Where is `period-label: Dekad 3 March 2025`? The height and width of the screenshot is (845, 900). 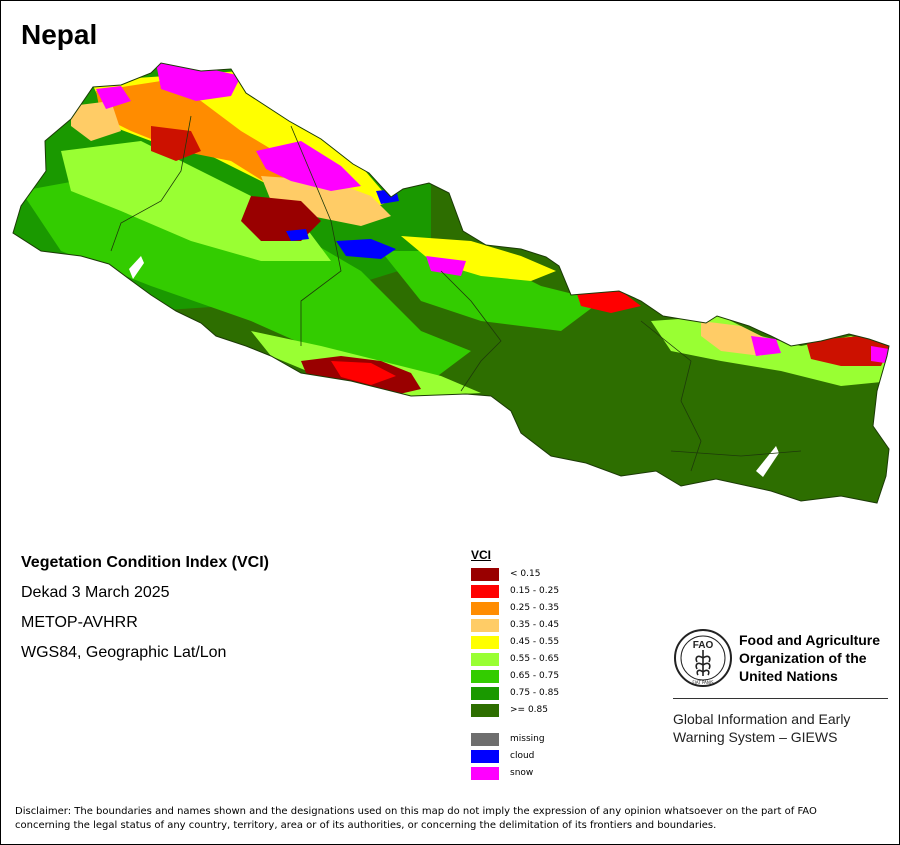 period-label: Dekad 3 March 2025 is located at coordinates (95, 592).